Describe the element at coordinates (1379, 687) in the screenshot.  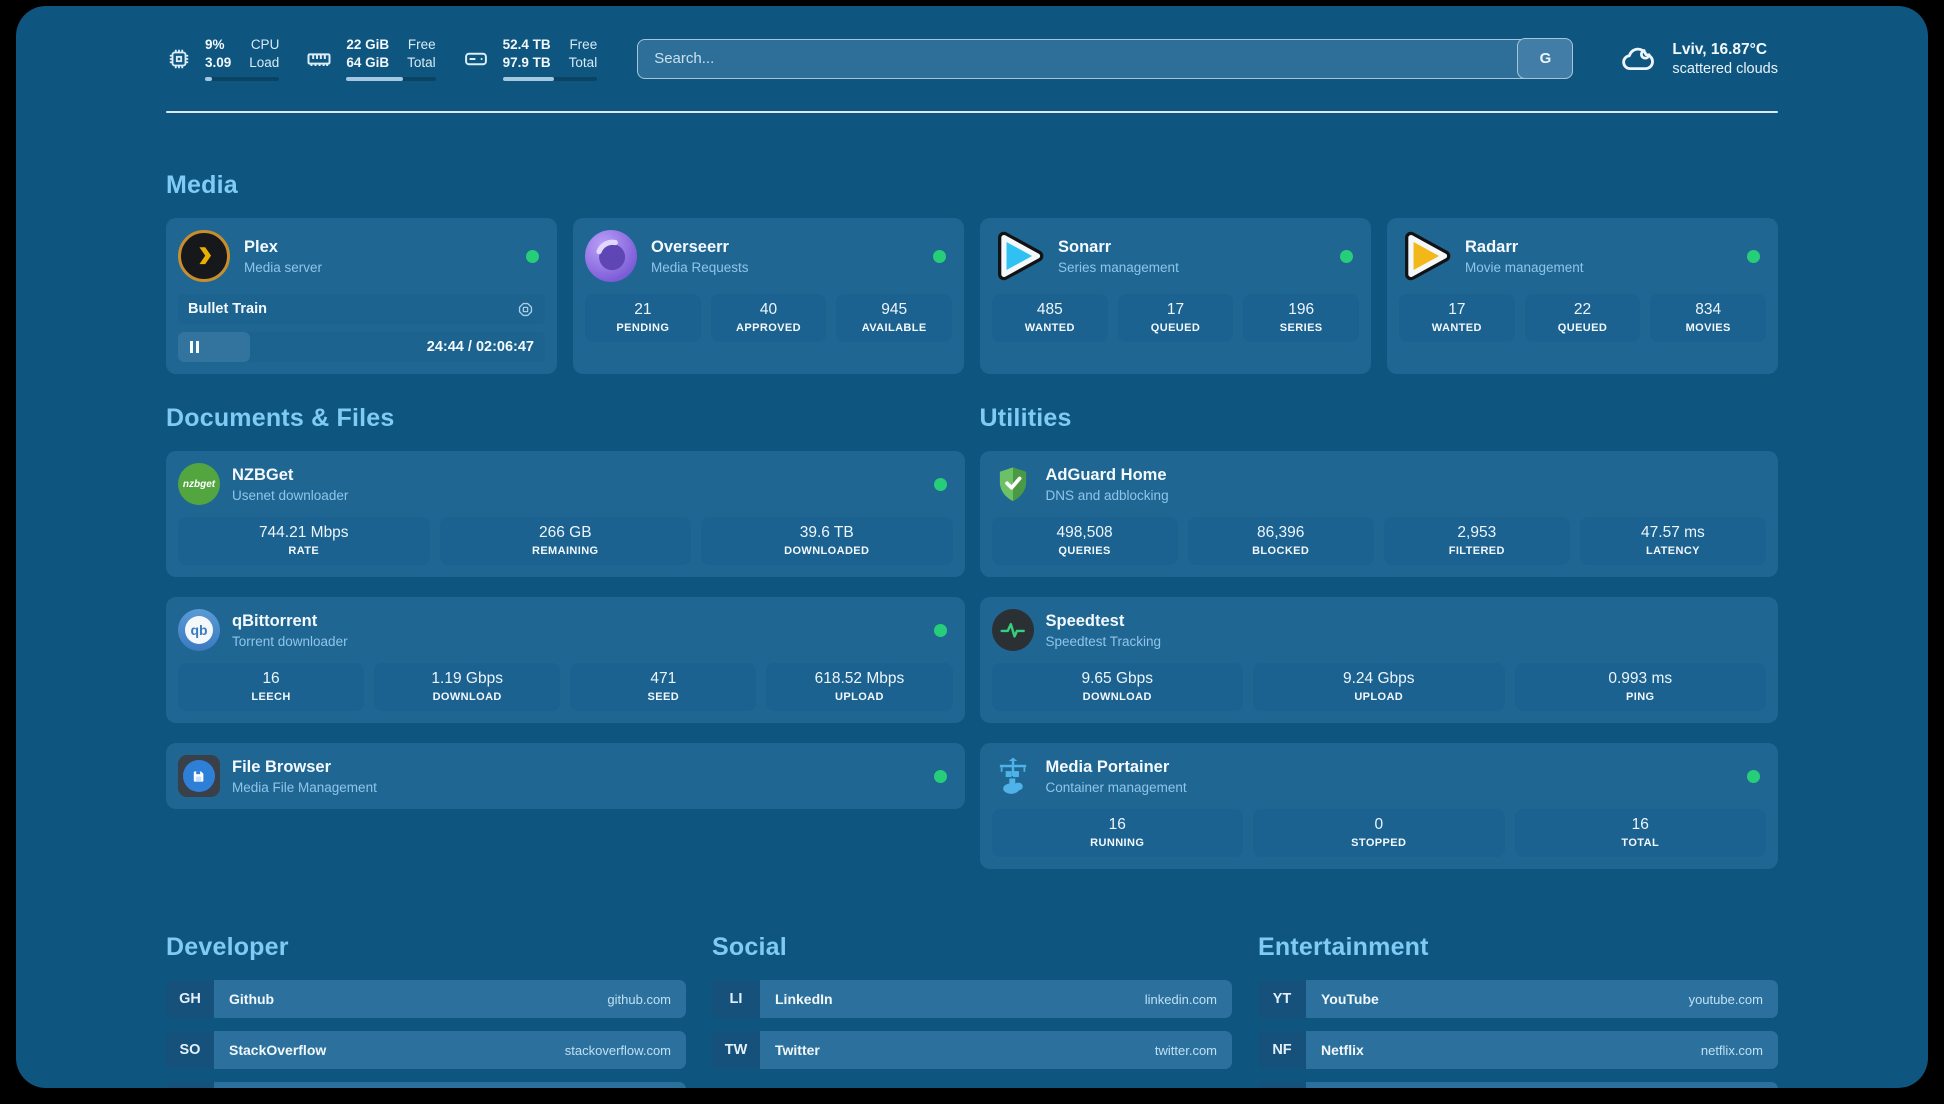
I see `stat-box: 9.24 Gbps UPLOAD` at that location.